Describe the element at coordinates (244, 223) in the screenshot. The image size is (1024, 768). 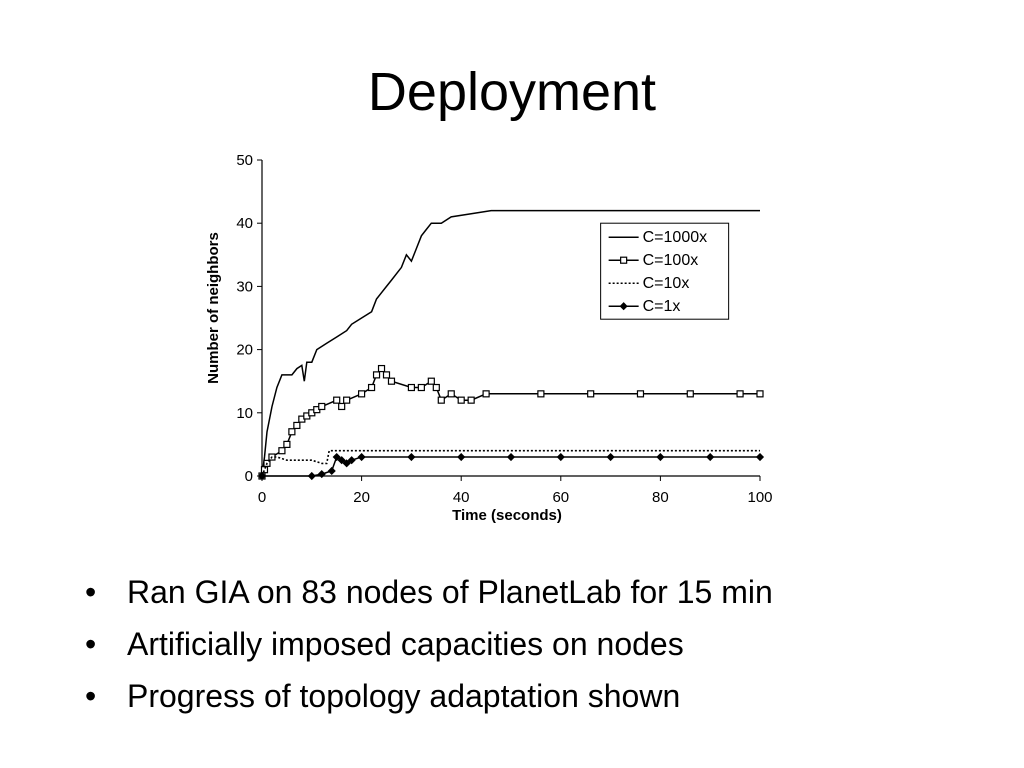
I see `y-tick-label: 40` at that location.